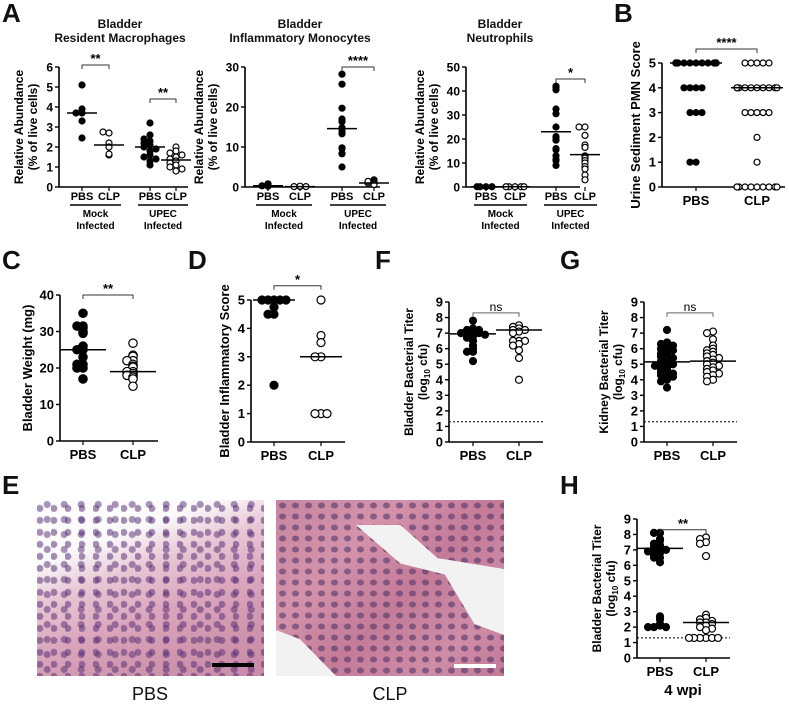  I want to click on y-tick-label: 10, so click(454, 164).